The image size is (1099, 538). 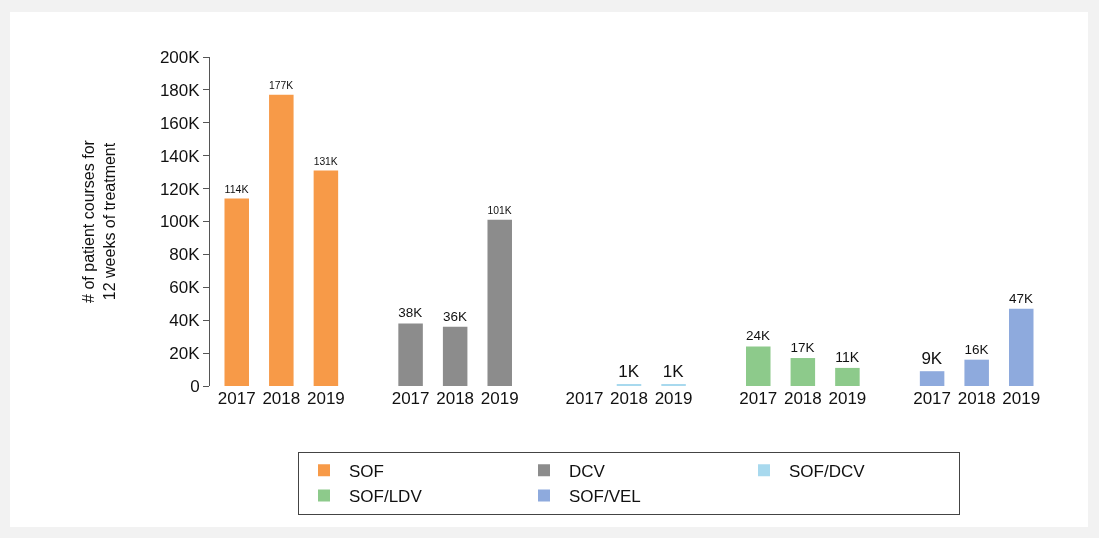 I want to click on y-tick-label: 200K, so click(x=180, y=57).